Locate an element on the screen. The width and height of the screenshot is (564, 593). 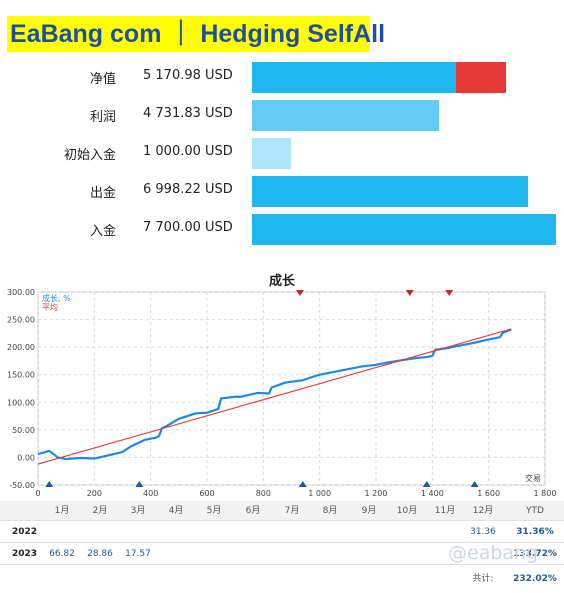
month-header: 6月 is located at coordinates (253, 511).